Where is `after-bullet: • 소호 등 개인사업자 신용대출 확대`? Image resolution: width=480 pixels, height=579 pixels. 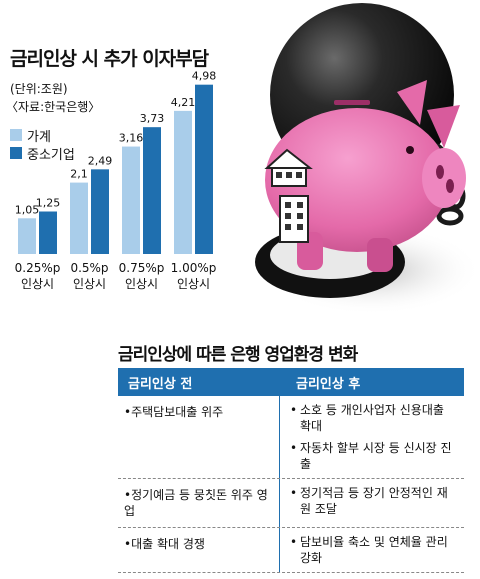
after-bullet: • 소호 등 개인사업자 신용대출 확대 is located at coordinates (374, 418).